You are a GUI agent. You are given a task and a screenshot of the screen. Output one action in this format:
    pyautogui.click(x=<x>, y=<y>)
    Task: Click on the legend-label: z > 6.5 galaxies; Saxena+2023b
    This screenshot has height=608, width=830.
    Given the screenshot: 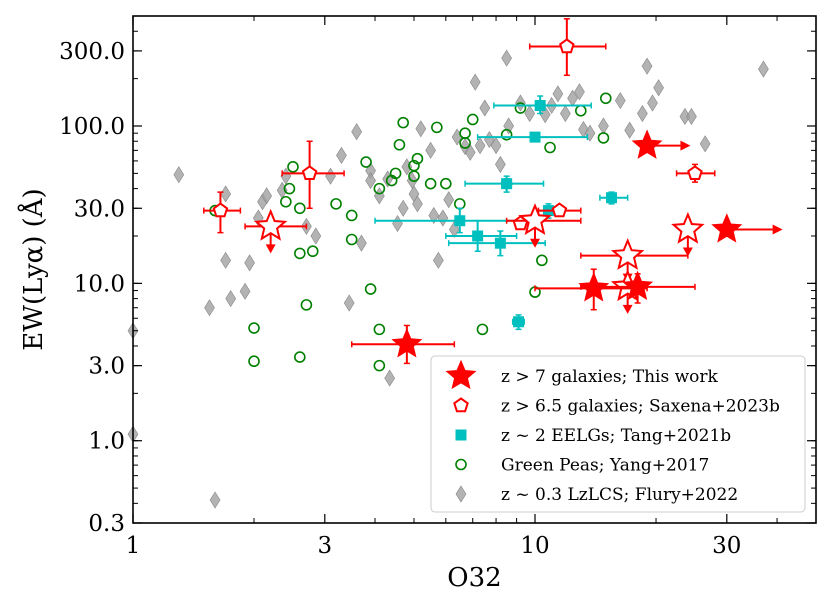 What is the action you would take?
    pyautogui.click(x=640, y=407)
    